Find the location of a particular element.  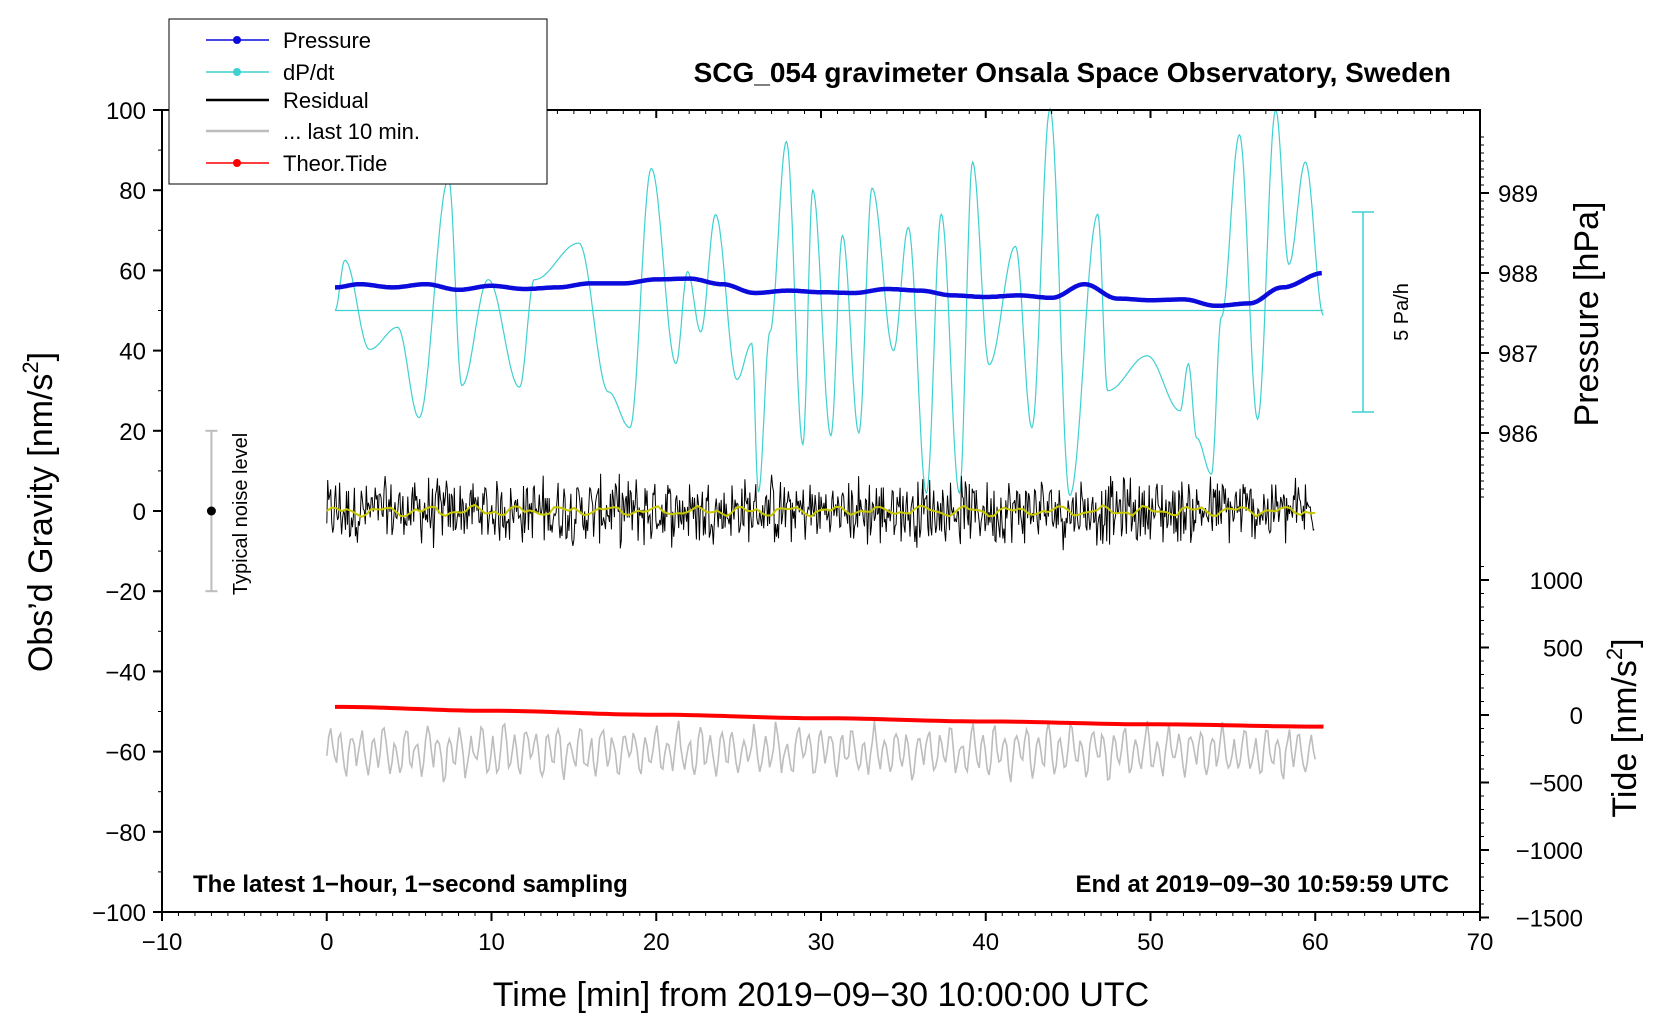

rate-scale-label: 5 Pa/h is located at coordinates (1402, 312).